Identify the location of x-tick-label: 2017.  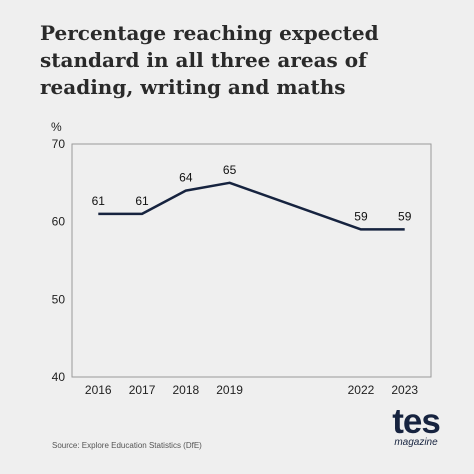
(142, 390).